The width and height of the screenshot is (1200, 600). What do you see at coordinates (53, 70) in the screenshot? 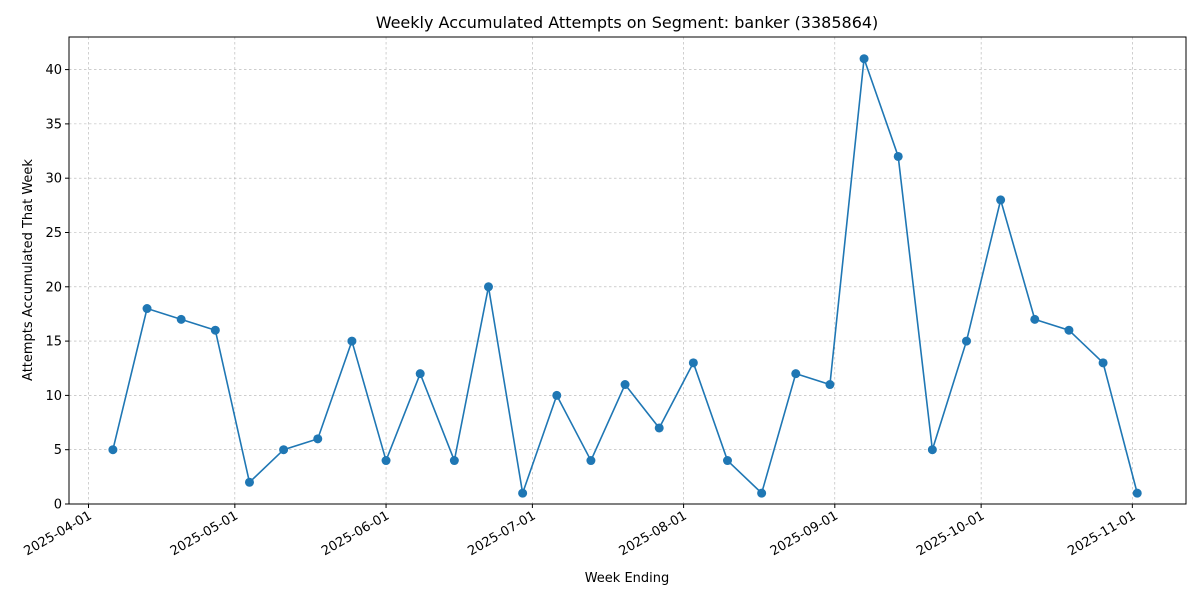
I see `y-tick-label: 40` at bounding box center [53, 70].